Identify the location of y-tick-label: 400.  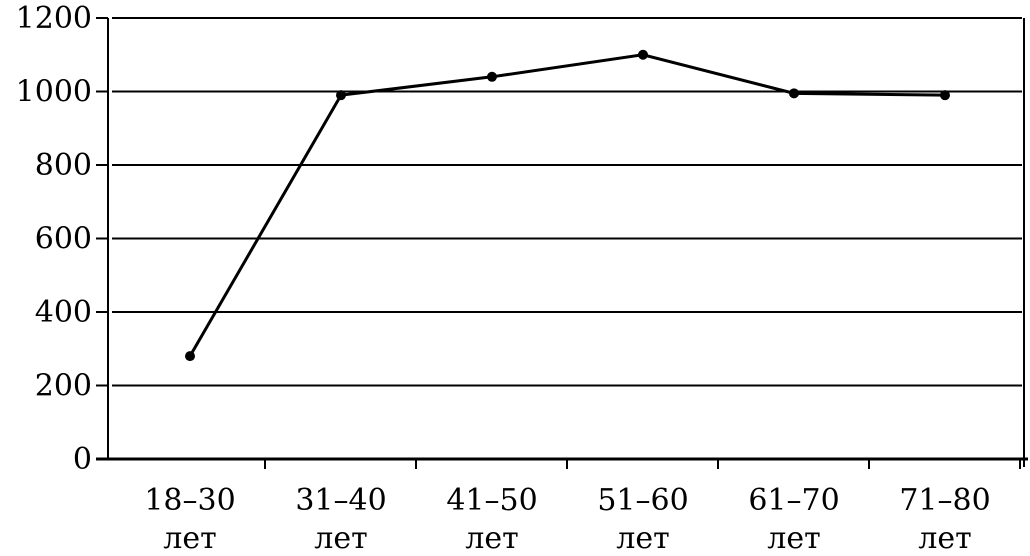
(63, 312).